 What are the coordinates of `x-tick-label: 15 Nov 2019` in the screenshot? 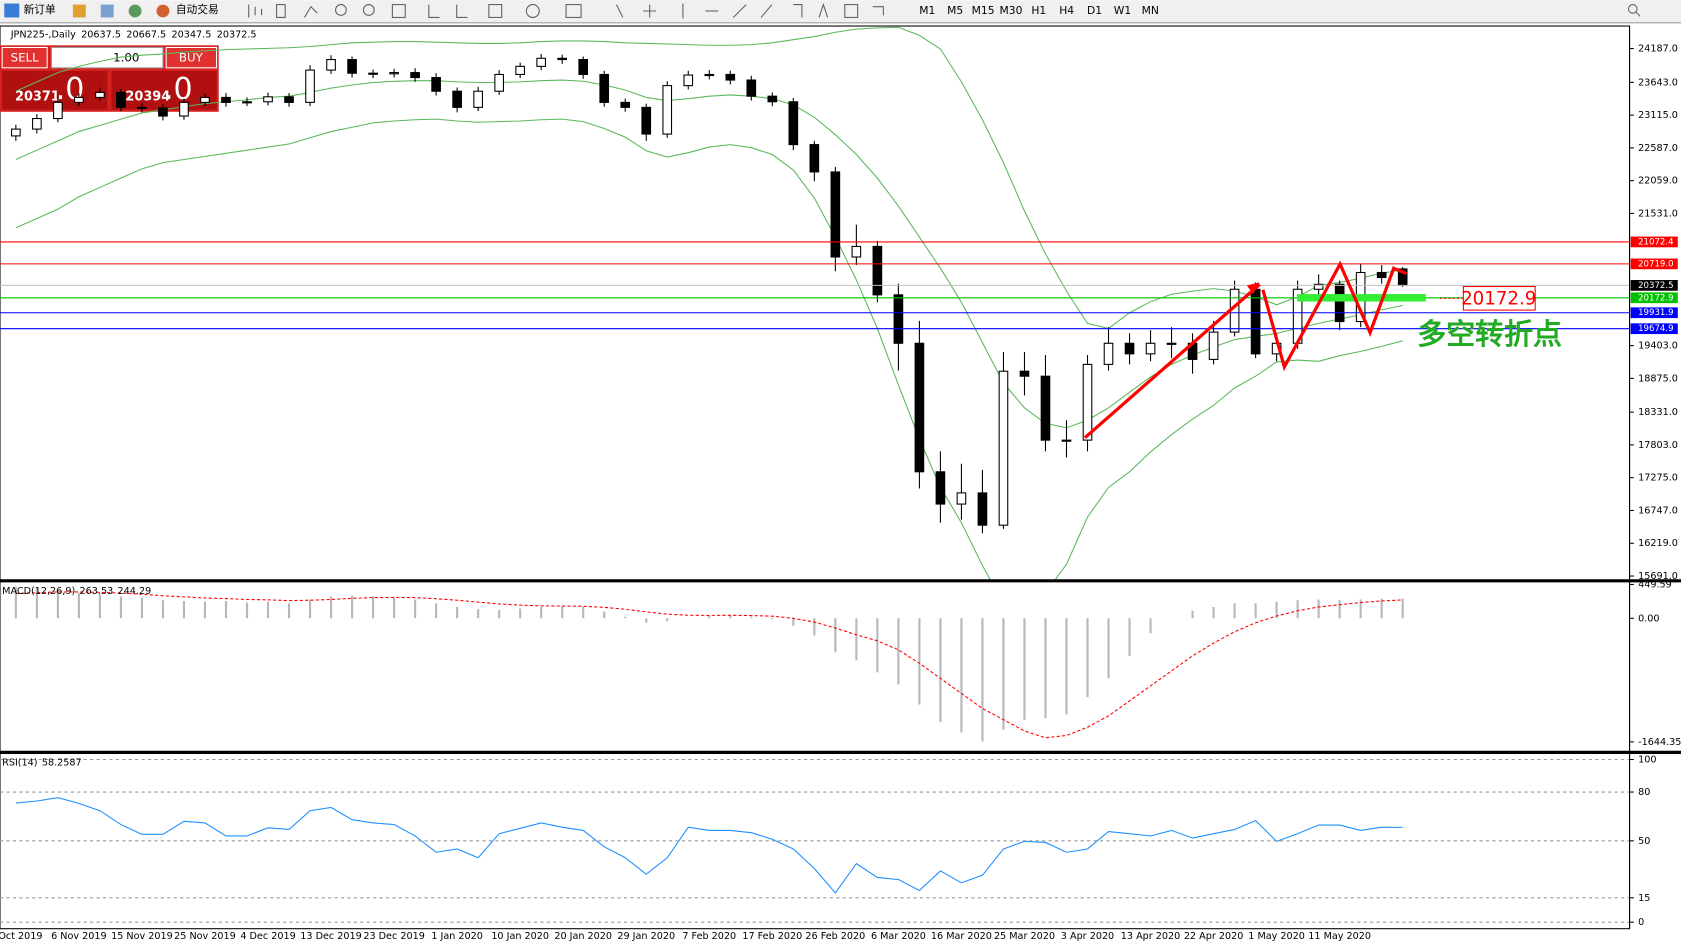 It's located at (142, 936).